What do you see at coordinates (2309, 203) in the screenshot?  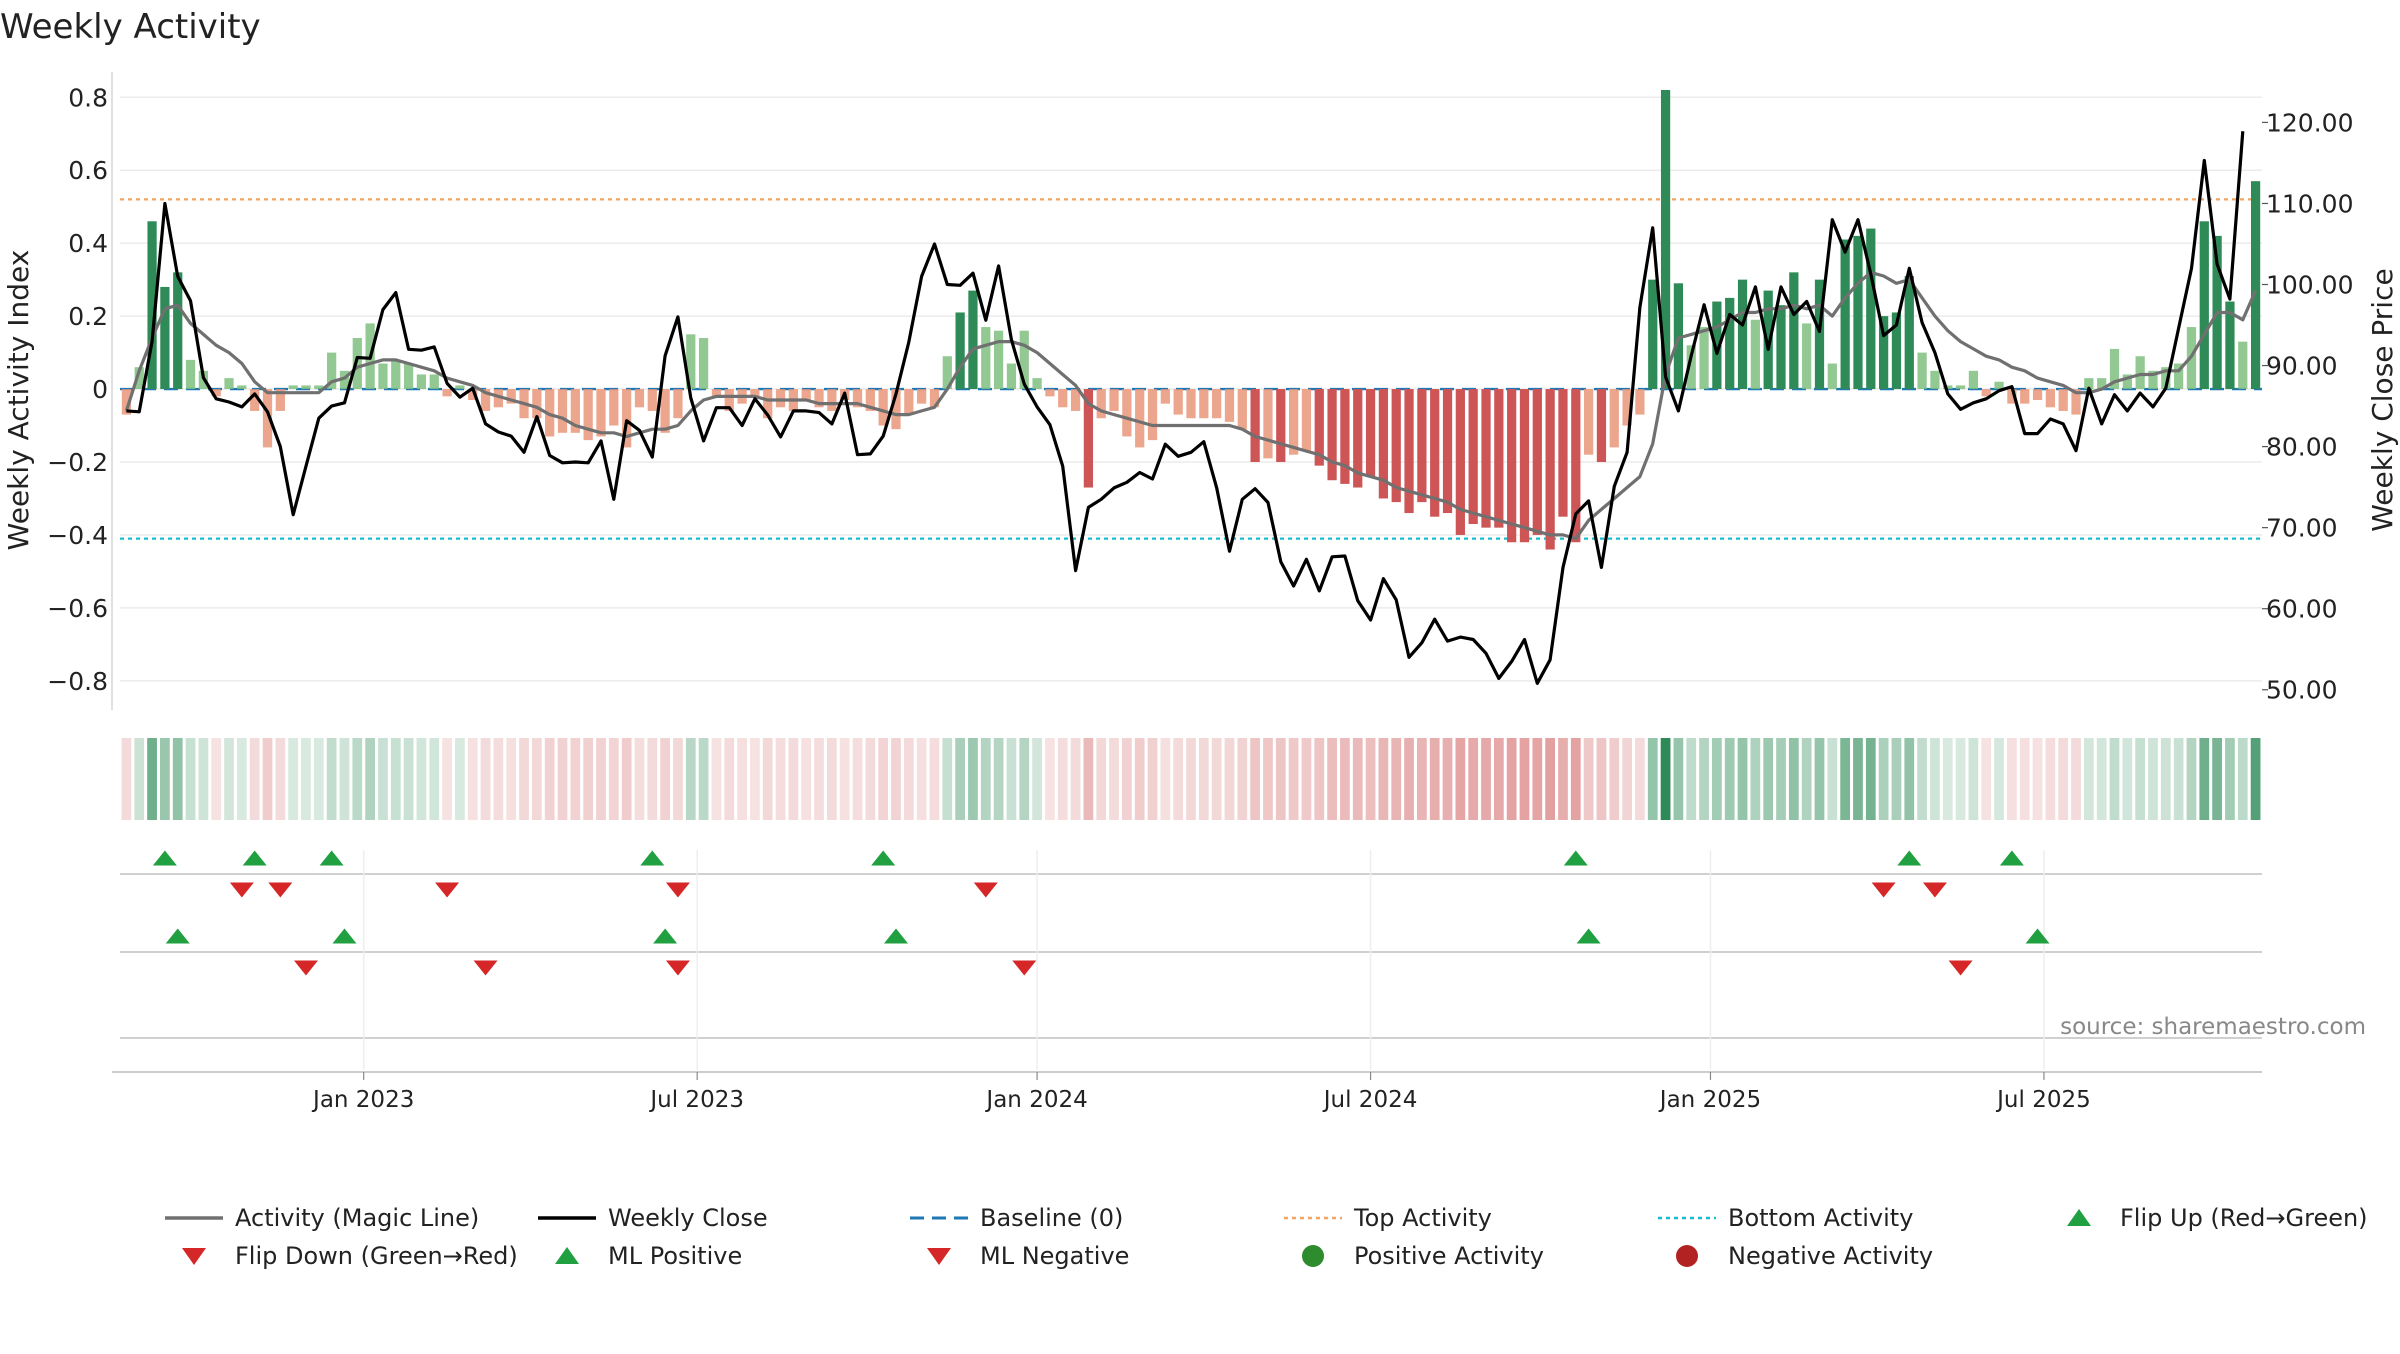 I see `y-right-tick-label: 110.00` at bounding box center [2309, 203].